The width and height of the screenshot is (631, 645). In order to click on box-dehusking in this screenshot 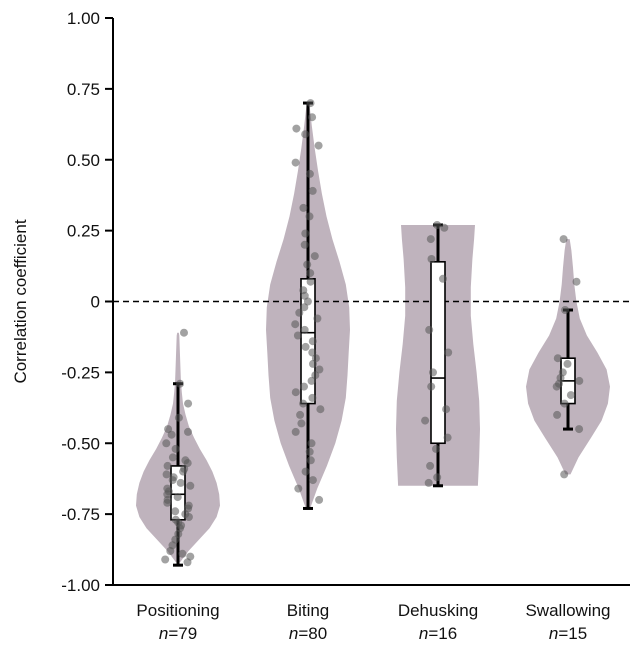, I will do `click(438, 353)`.